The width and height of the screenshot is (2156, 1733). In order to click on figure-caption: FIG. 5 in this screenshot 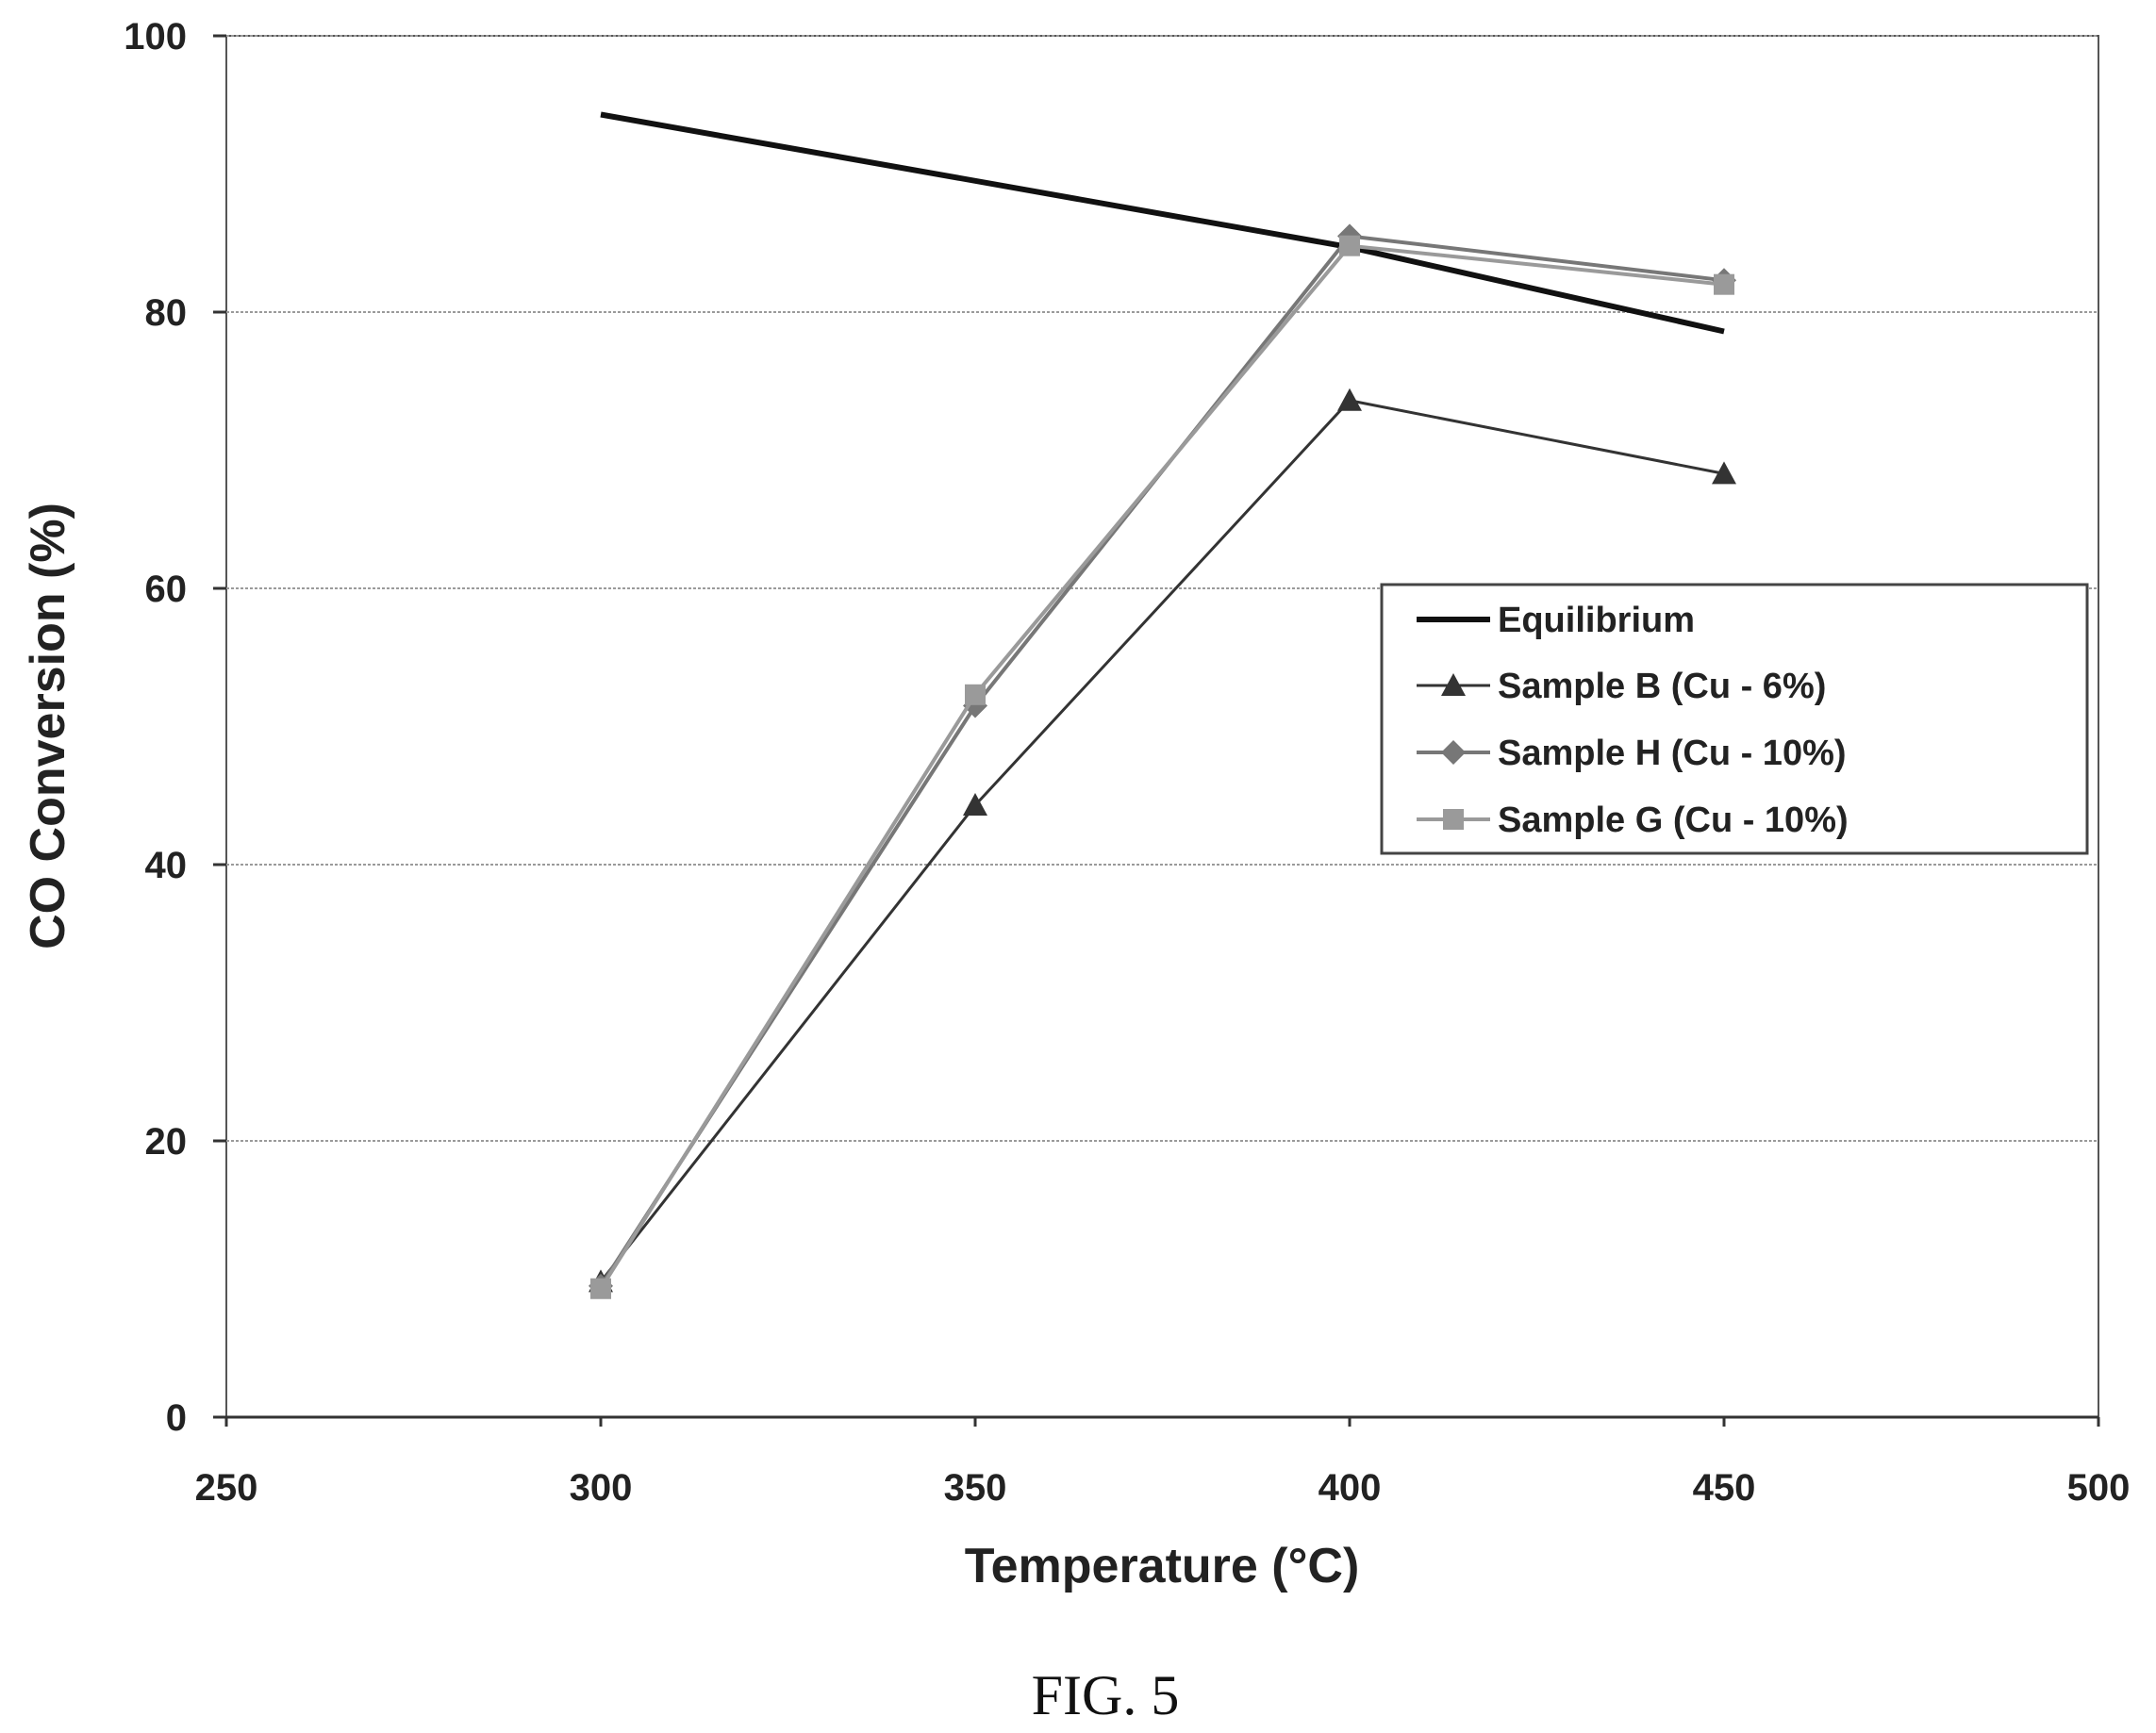, I will do `click(1106, 1695)`.